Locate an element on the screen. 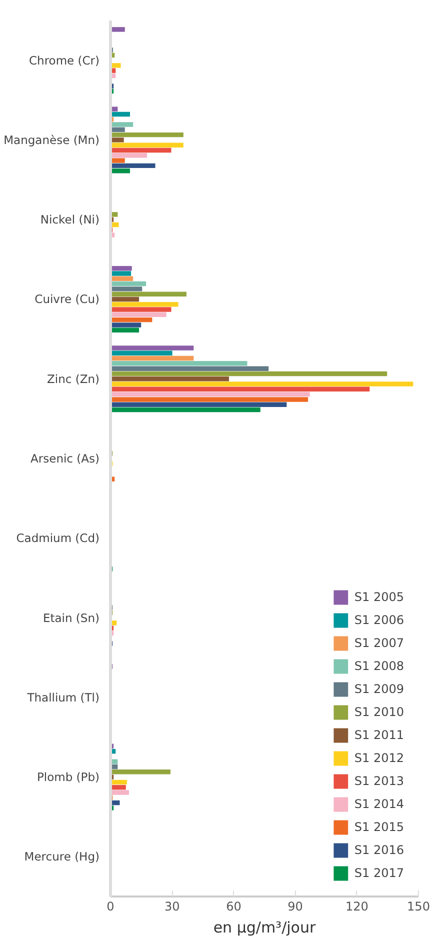 The image size is (430, 939). y-tick-label: Thallium (Tl) is located at coordinates (63, 697).